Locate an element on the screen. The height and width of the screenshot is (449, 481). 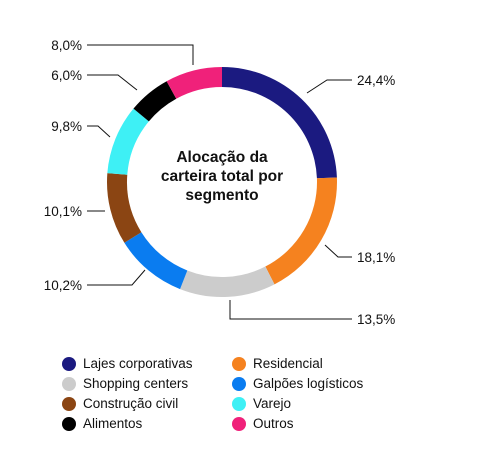
legend-item: Varejo is located at coordinates (317, 403).